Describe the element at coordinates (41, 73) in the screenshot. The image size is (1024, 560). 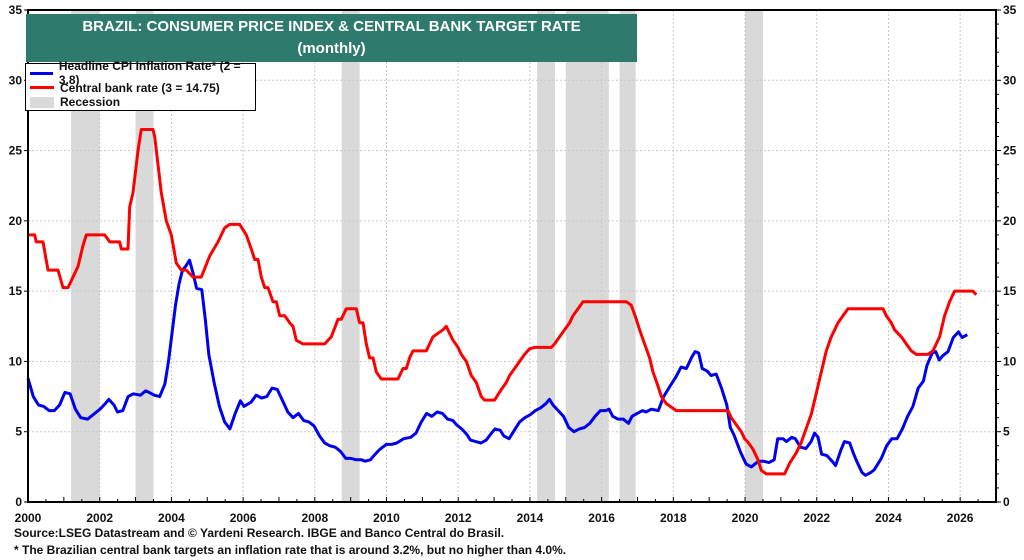
I see `legend-swatch-cpi` at that location.